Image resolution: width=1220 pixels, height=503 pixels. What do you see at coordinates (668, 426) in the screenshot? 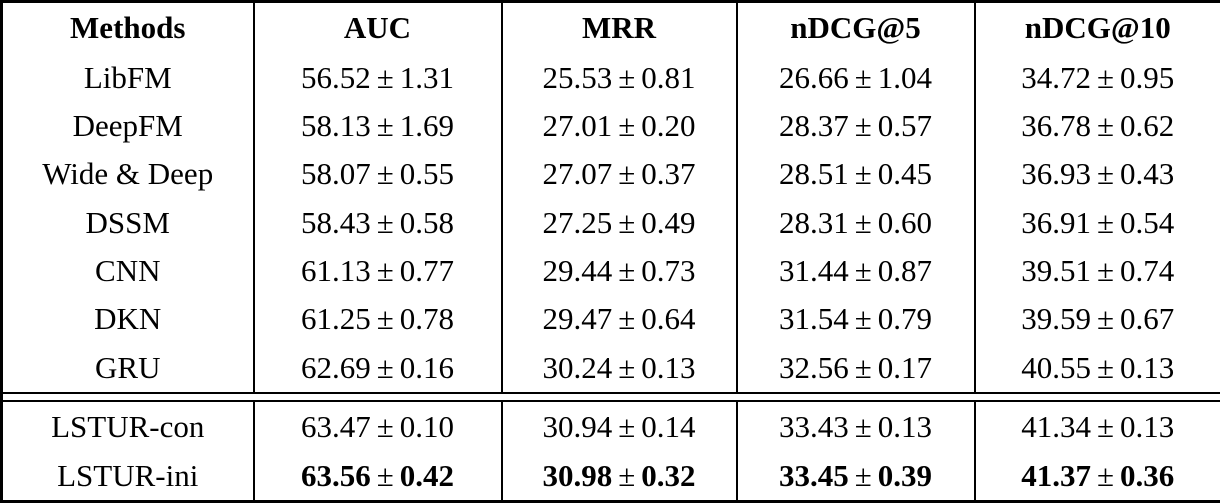
I see `metric-std: 0.14` at bounding box center [668, 426].